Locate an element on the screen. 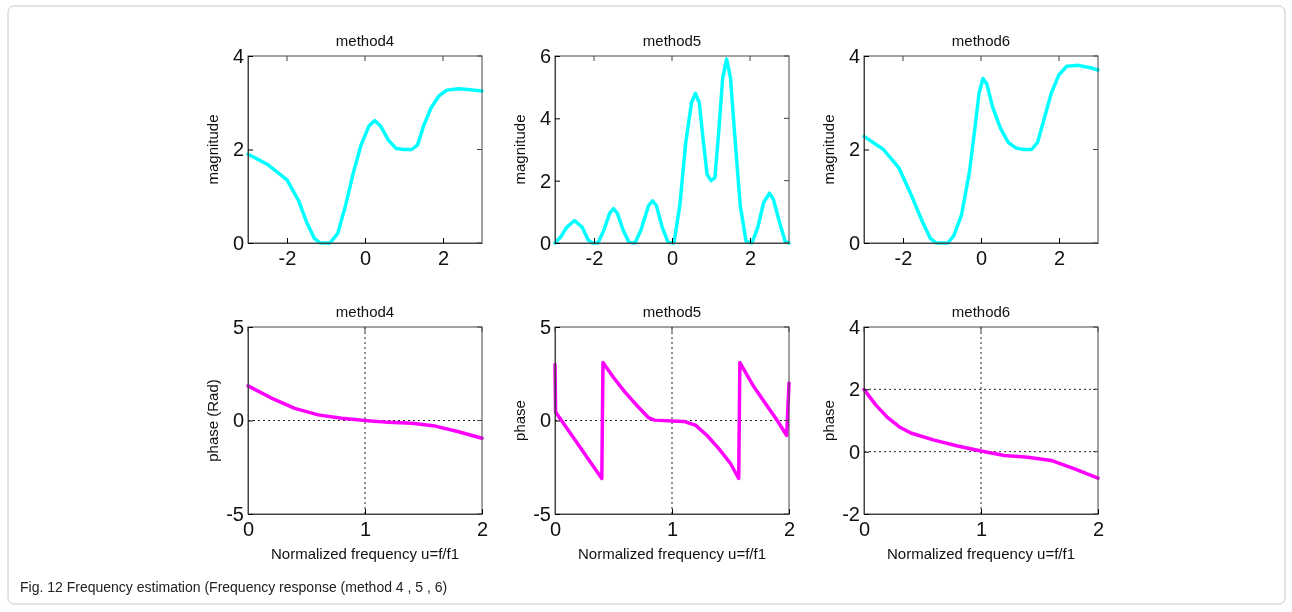 This screenshot has height=612, width=1292. y-tick-label: -2 is located at coordinates (851, 513).